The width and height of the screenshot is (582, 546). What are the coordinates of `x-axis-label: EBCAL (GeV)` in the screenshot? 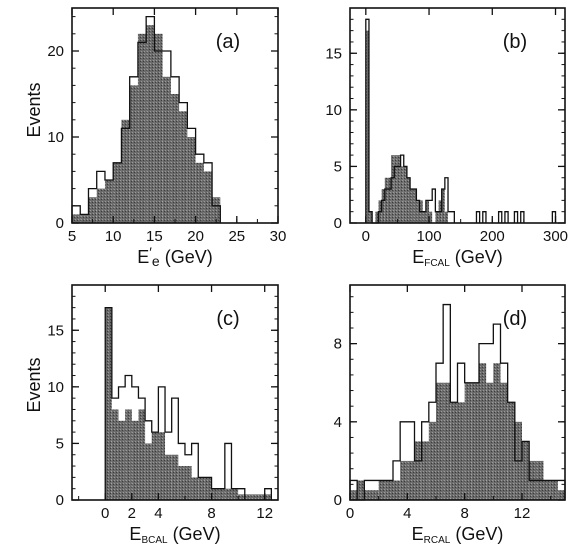 It's located at (174, 535).